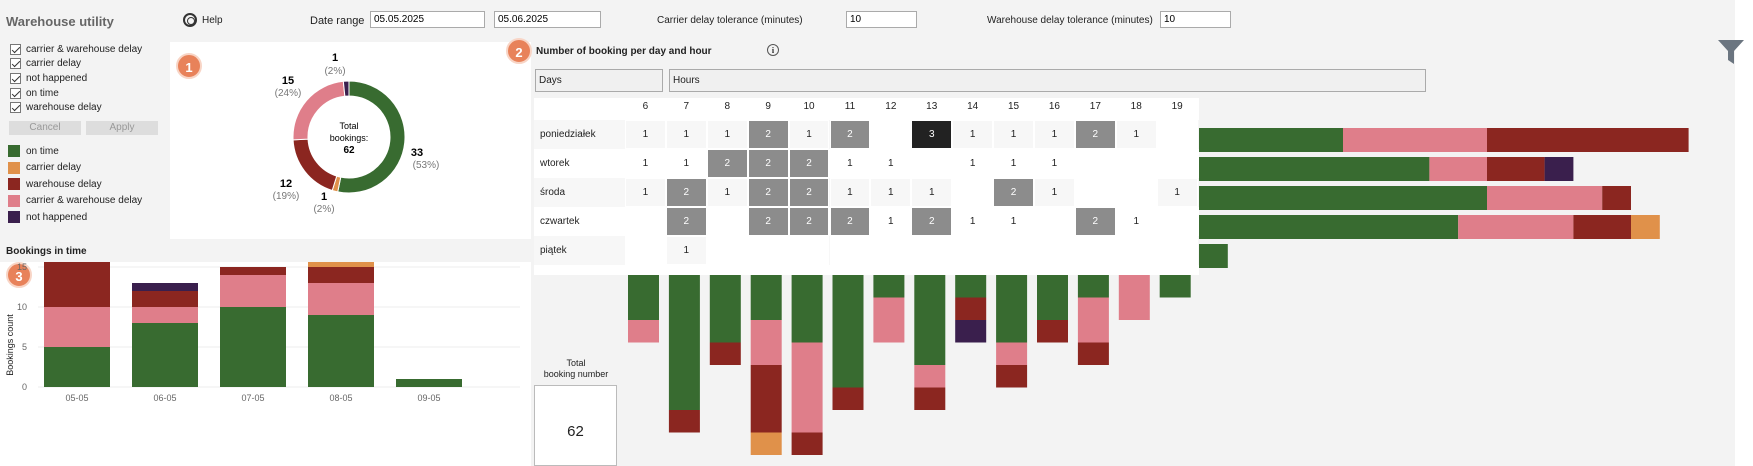 The width and height of the screenshot is (1753, 466). Describe the element at coordinates (881, 19) in the screenshot. I see `carrier-tolerance-input` at that location.